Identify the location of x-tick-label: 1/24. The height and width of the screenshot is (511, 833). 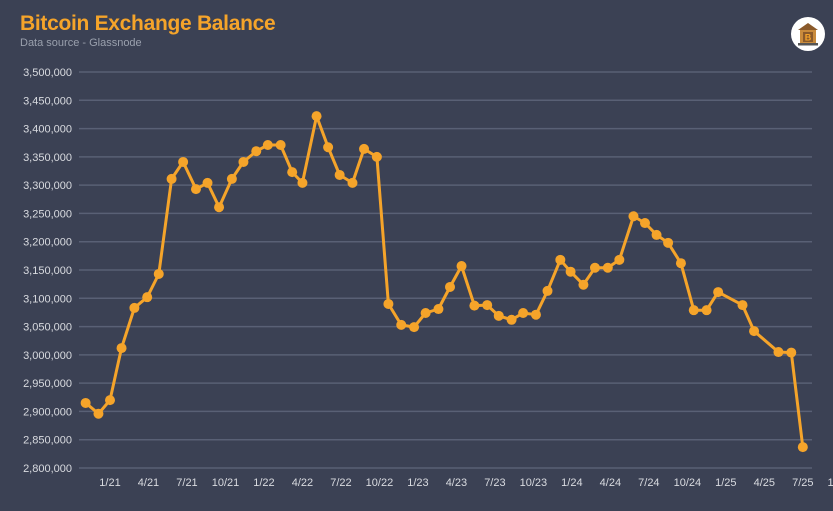
(571, 483).